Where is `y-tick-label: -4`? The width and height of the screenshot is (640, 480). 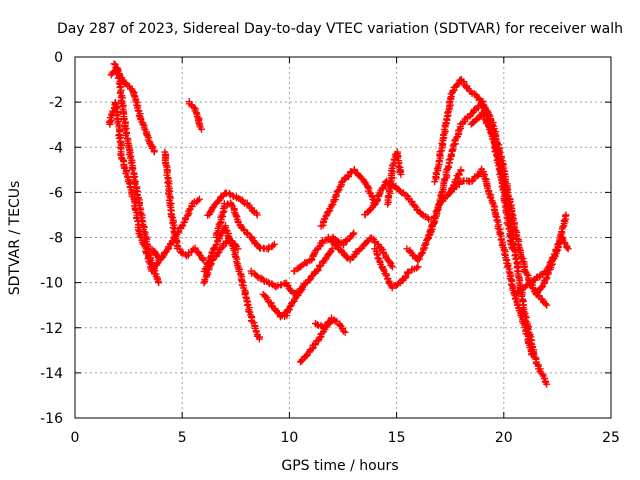 y-tick-label: -4 is located at coordinates (56, 148).